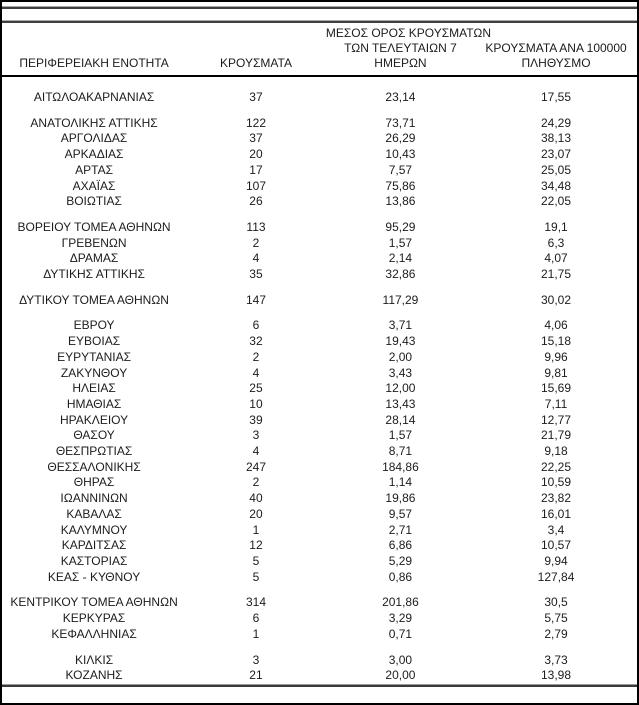 Image resolution: width=639 pixels, height=705 pixels. Describe the element at coordinates (94, 242) in the screenshot. I see `cell-region: ΓΡΕΒΕΝΩΝ` at that location.